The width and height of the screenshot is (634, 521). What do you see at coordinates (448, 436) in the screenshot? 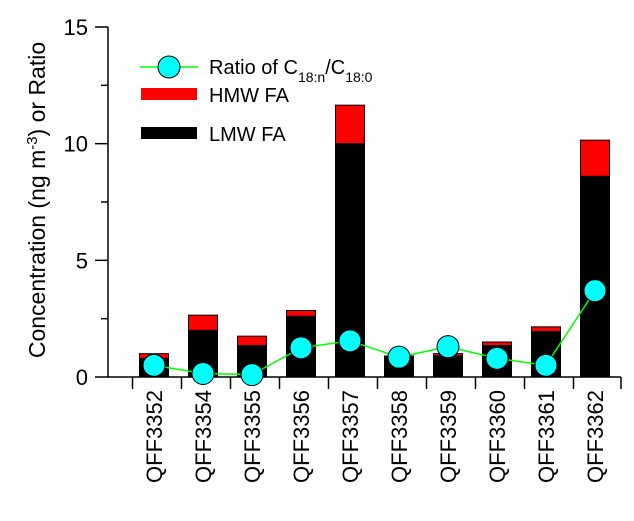
I see `x-category-label: QFF3359` at bounding box center [448, 436].